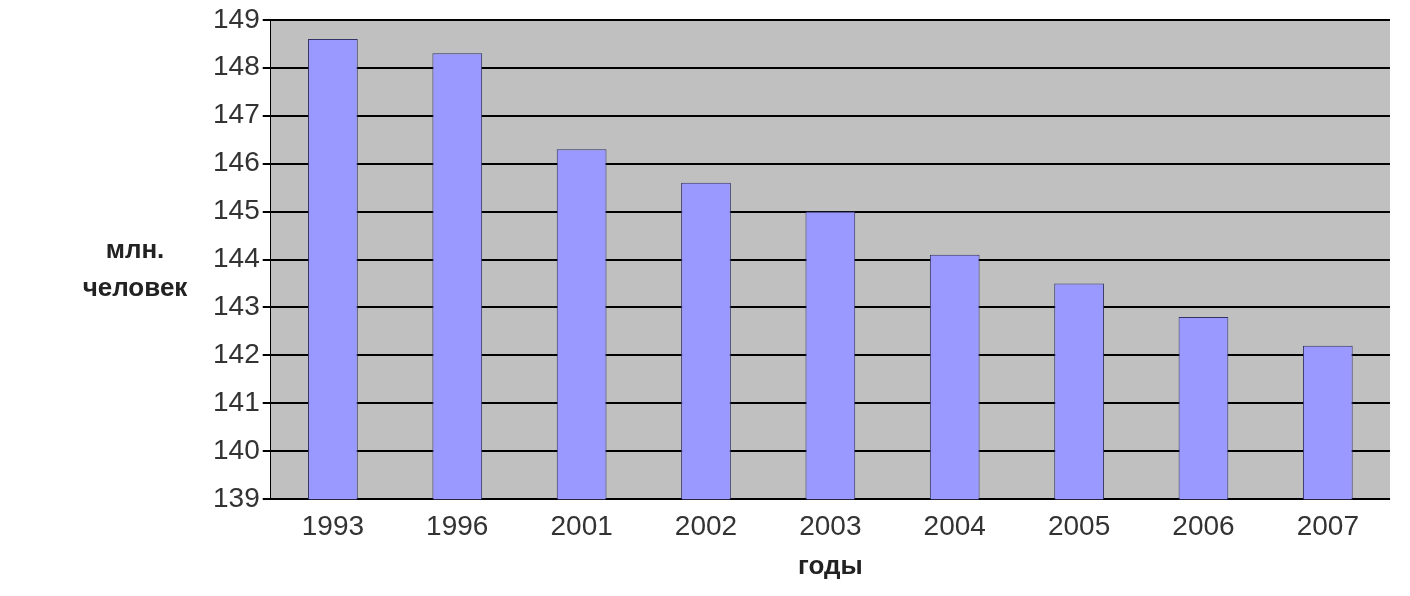  I want to click on y-tick-label: 145, so click(236, 210).